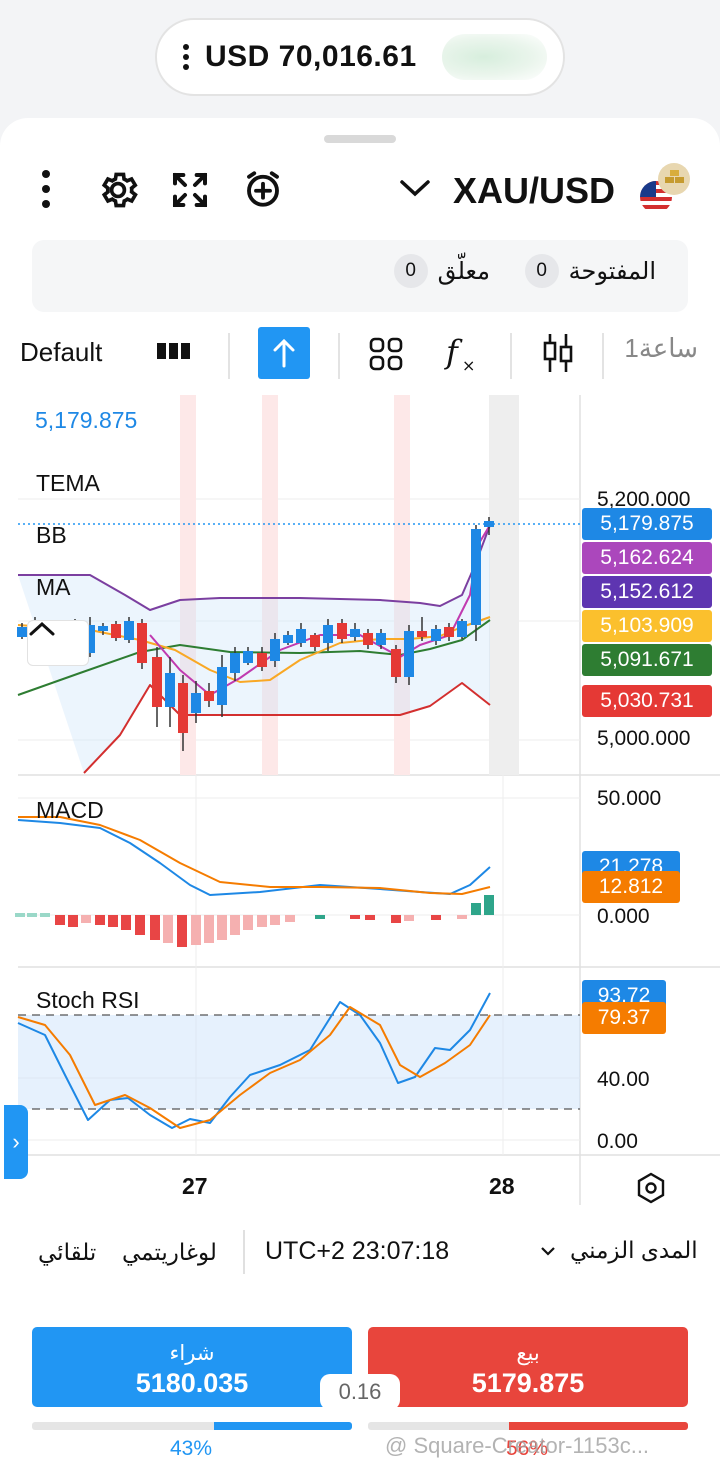  Describe the element at coordinates (186, 57) in the screenshot. I see `balance-menu-icon` at that location.